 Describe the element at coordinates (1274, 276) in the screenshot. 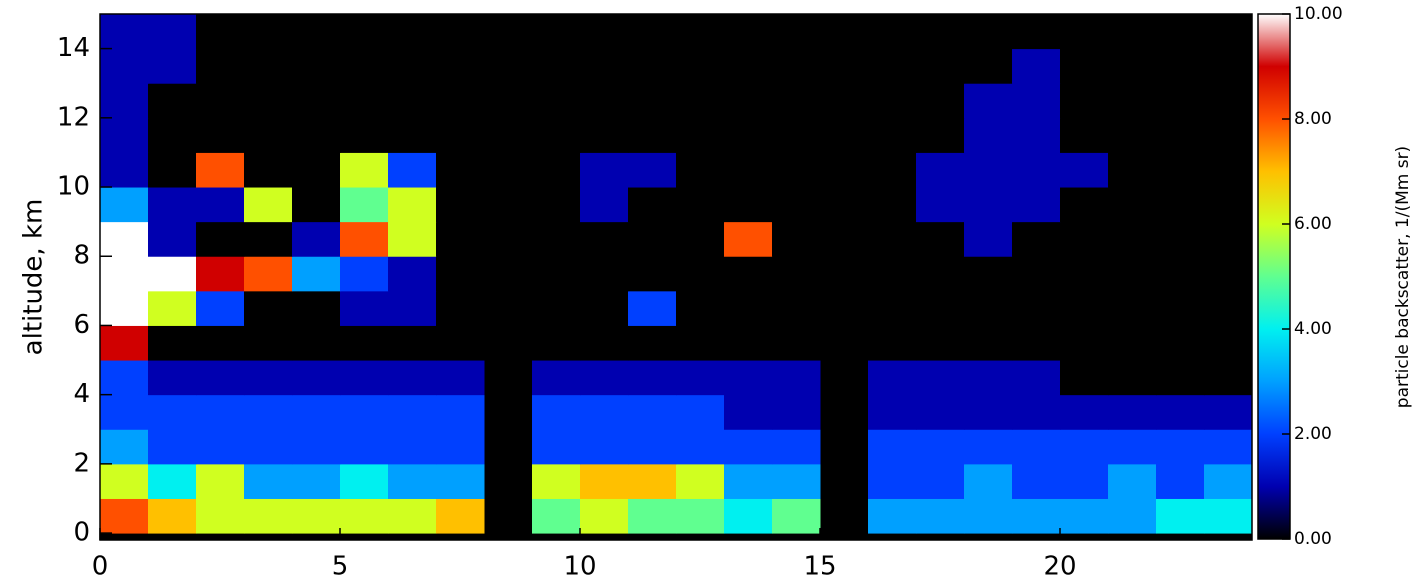

I see `colorbar` at that location.